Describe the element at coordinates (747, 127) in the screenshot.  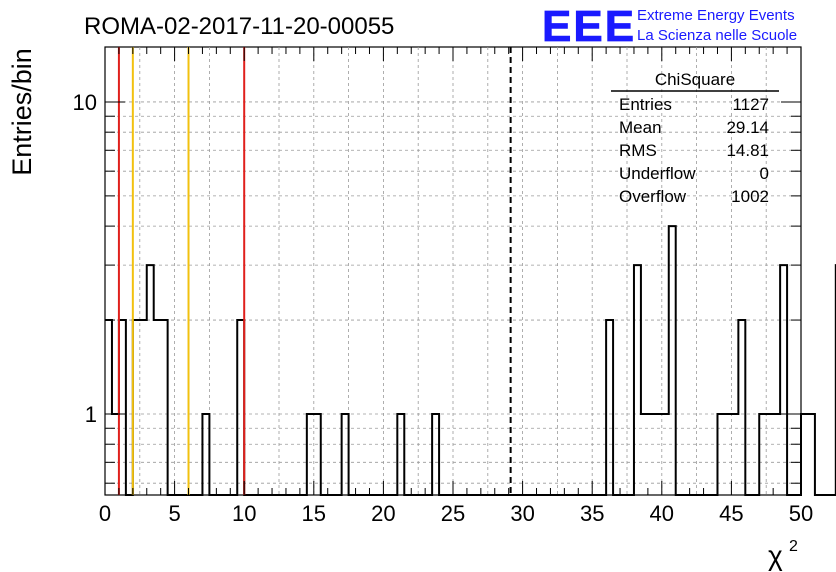
I see `stats-value-mean: 29.14` at that location.